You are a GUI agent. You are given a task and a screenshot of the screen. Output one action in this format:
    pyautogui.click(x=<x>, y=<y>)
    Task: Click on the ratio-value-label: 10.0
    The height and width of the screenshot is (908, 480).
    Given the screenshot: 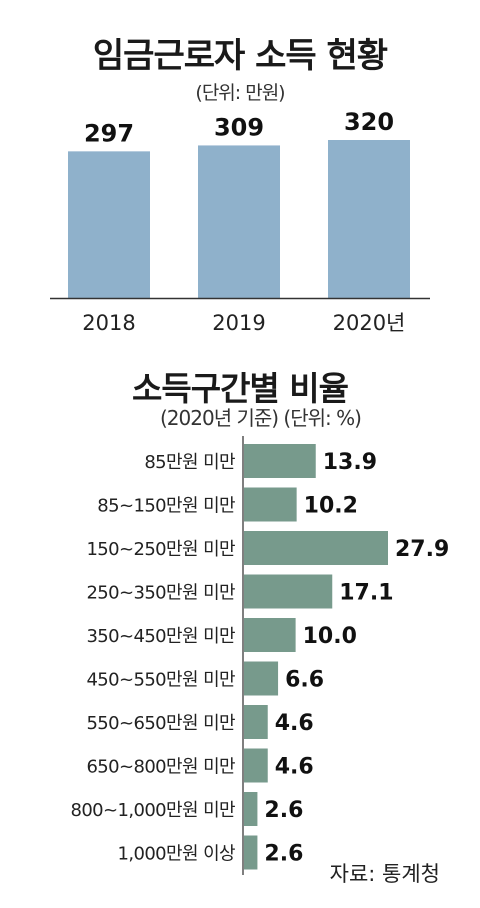 What is the action you would take?
    pyautogui.click(x=330, y=636)
    